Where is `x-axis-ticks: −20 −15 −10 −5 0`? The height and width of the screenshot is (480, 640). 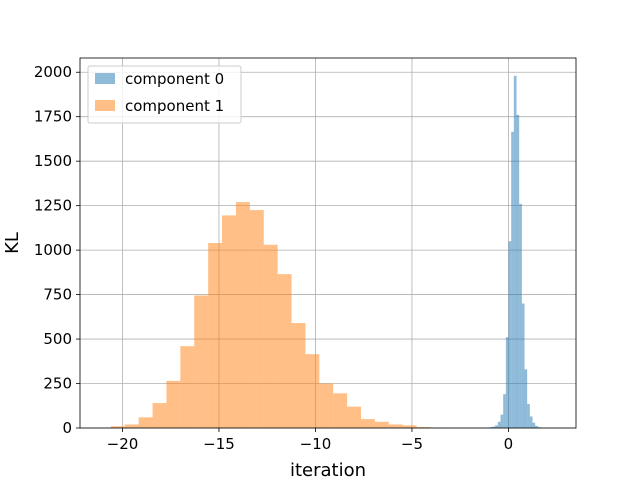
x-axis-ticks: −20 −15 −10 −5 0 is located at coordinates (310, 440).